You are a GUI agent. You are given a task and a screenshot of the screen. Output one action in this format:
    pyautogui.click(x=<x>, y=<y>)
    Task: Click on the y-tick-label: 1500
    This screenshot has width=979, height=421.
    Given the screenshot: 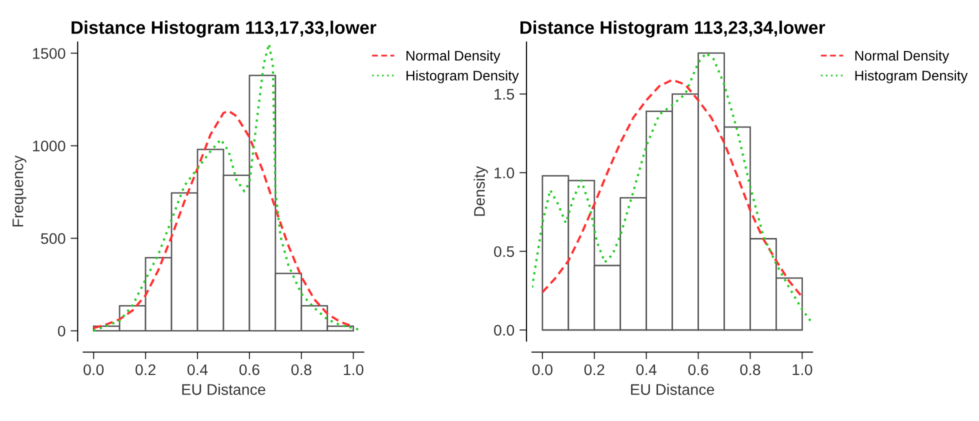 What is the action you would take?
    pyautogui.click(x=49, y=53)
    